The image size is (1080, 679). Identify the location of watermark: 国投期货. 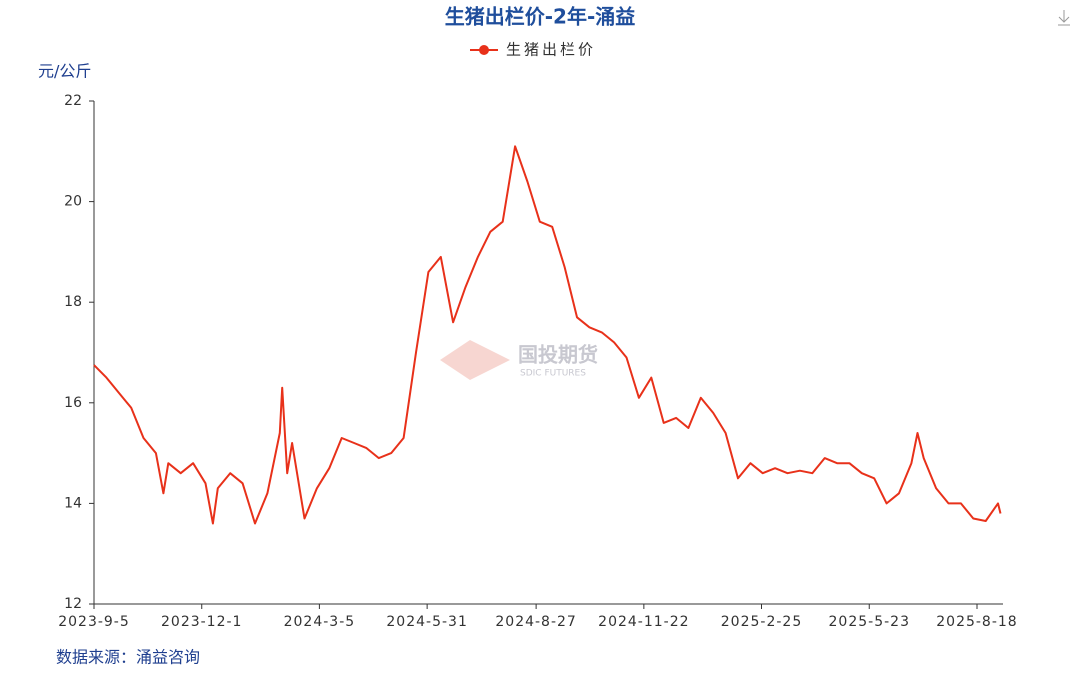
(558, 355).